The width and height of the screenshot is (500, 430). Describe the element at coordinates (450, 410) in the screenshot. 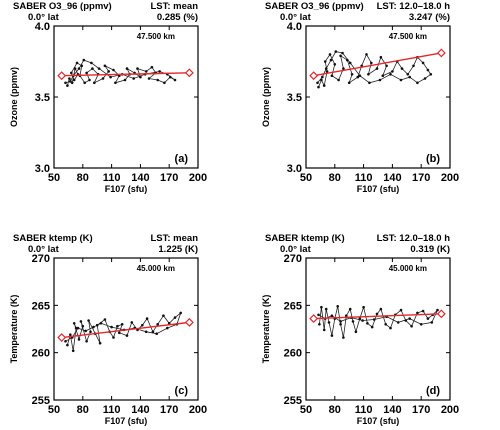

I see `x-tick-label: 200` at that location.